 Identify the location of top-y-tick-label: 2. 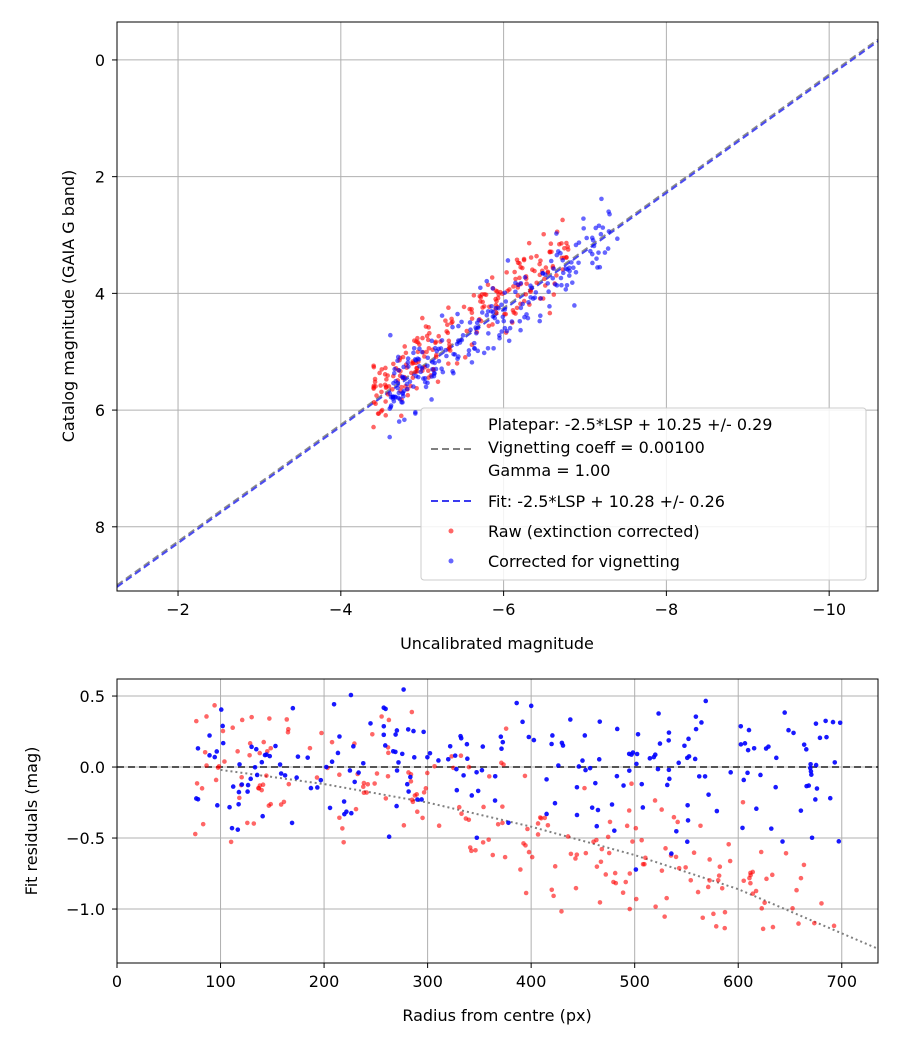
(100, 177).